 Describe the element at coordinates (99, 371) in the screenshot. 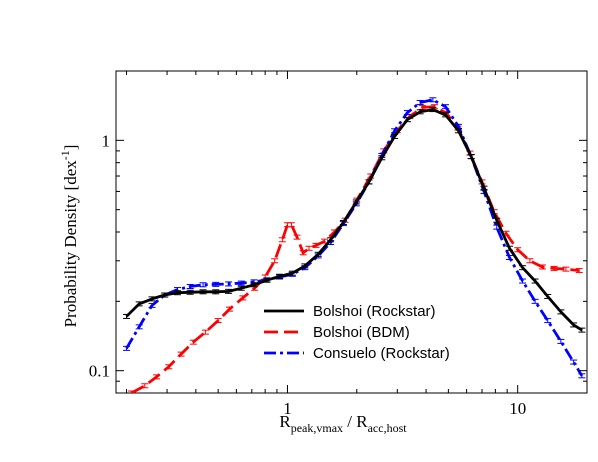

I see `y-tick-label: 0.1` at that location.